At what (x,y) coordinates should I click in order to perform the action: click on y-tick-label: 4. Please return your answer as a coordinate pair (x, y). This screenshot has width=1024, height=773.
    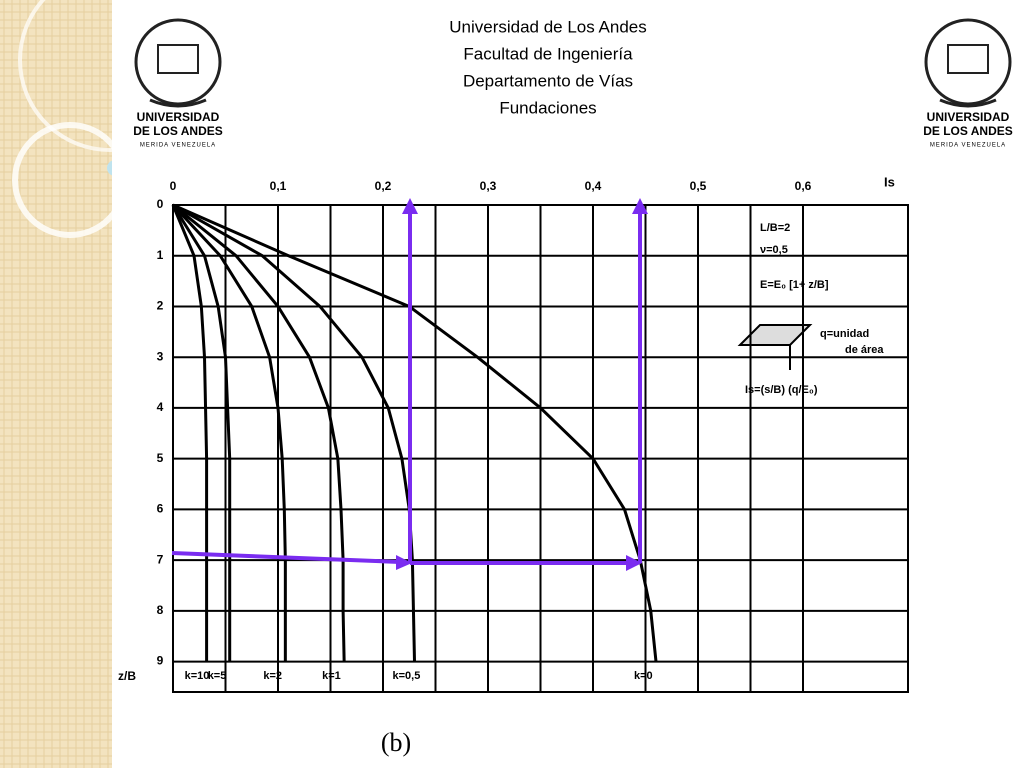
    Looking at the image, I should click on (160, 407).